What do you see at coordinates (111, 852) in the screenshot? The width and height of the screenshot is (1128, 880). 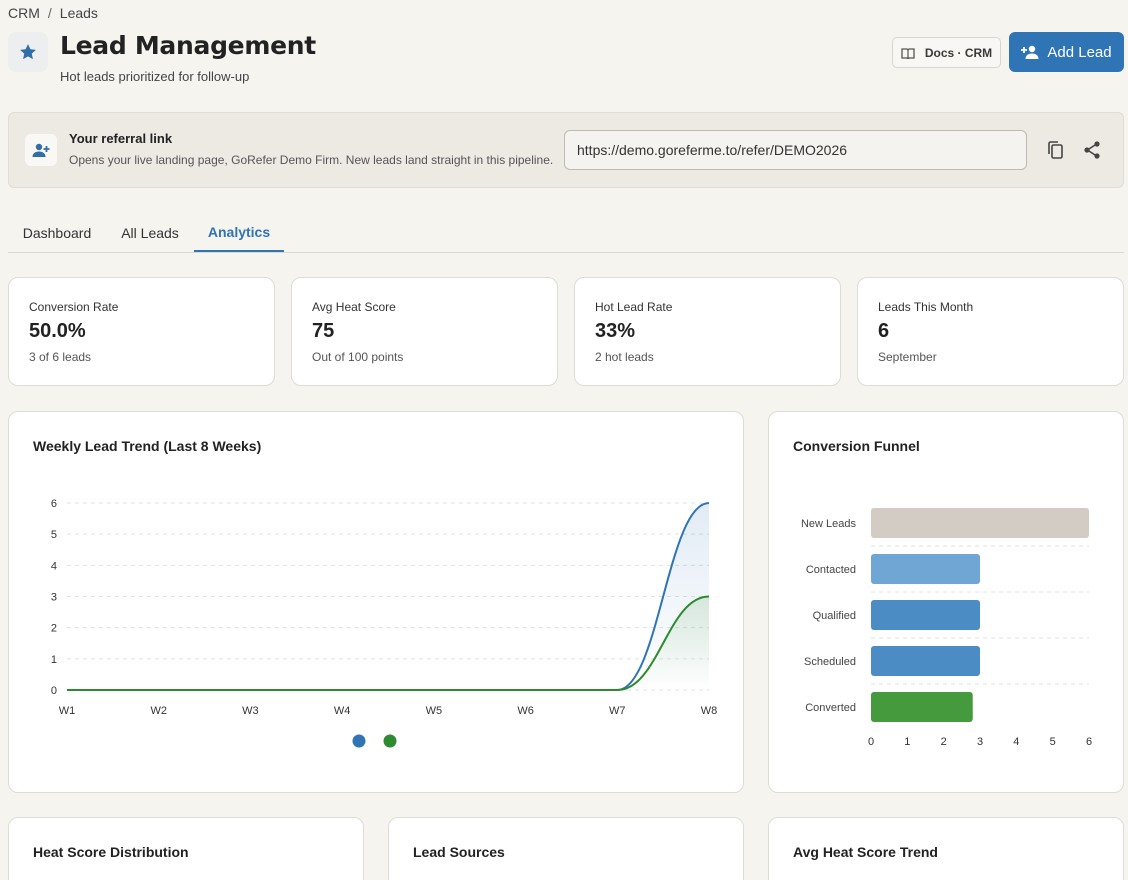 I see `heat-distribution-title: Heat Score Distribution` at bounding box center [111, 852].